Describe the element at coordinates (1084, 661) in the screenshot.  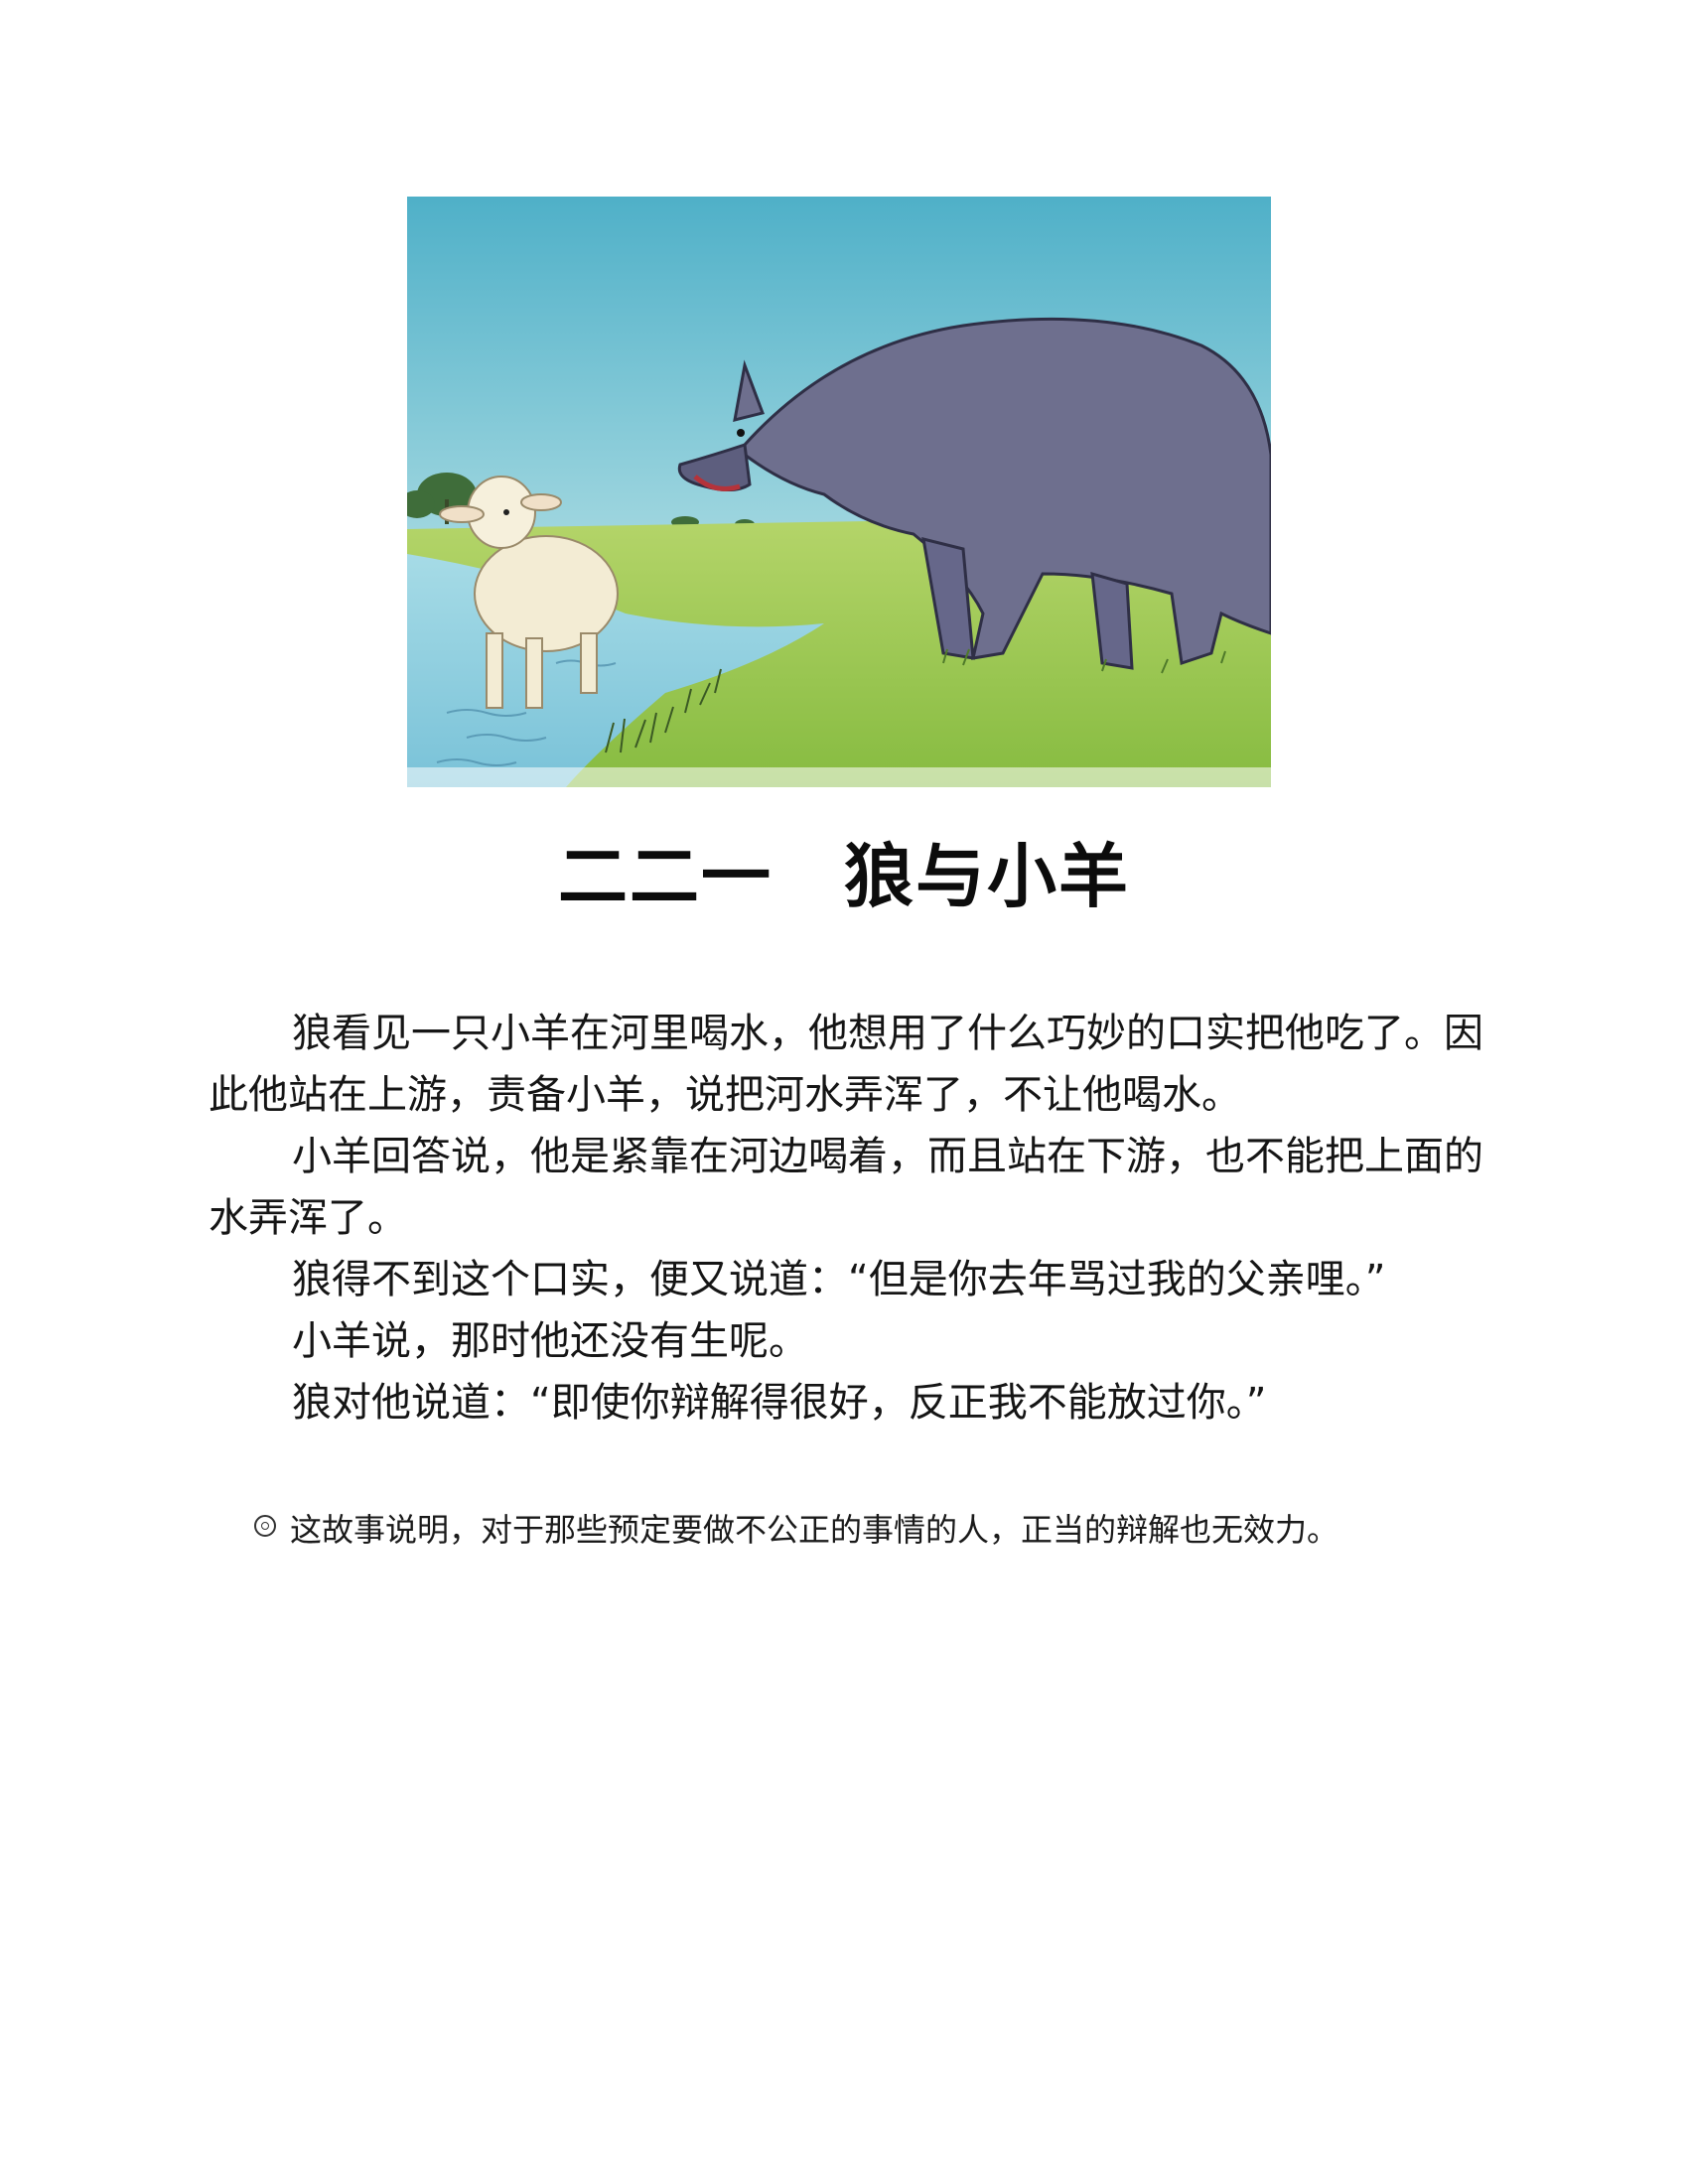
I see `ground-grass` at that location.